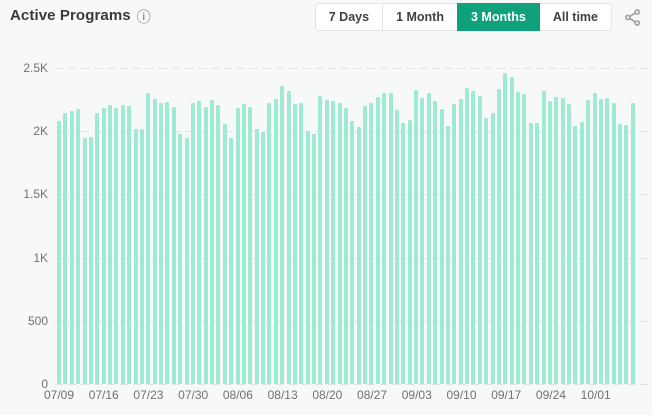 This screenshot has width=652, height=415. I want to click on x-tick-label-08/13: 08/13, so click(282, 395).